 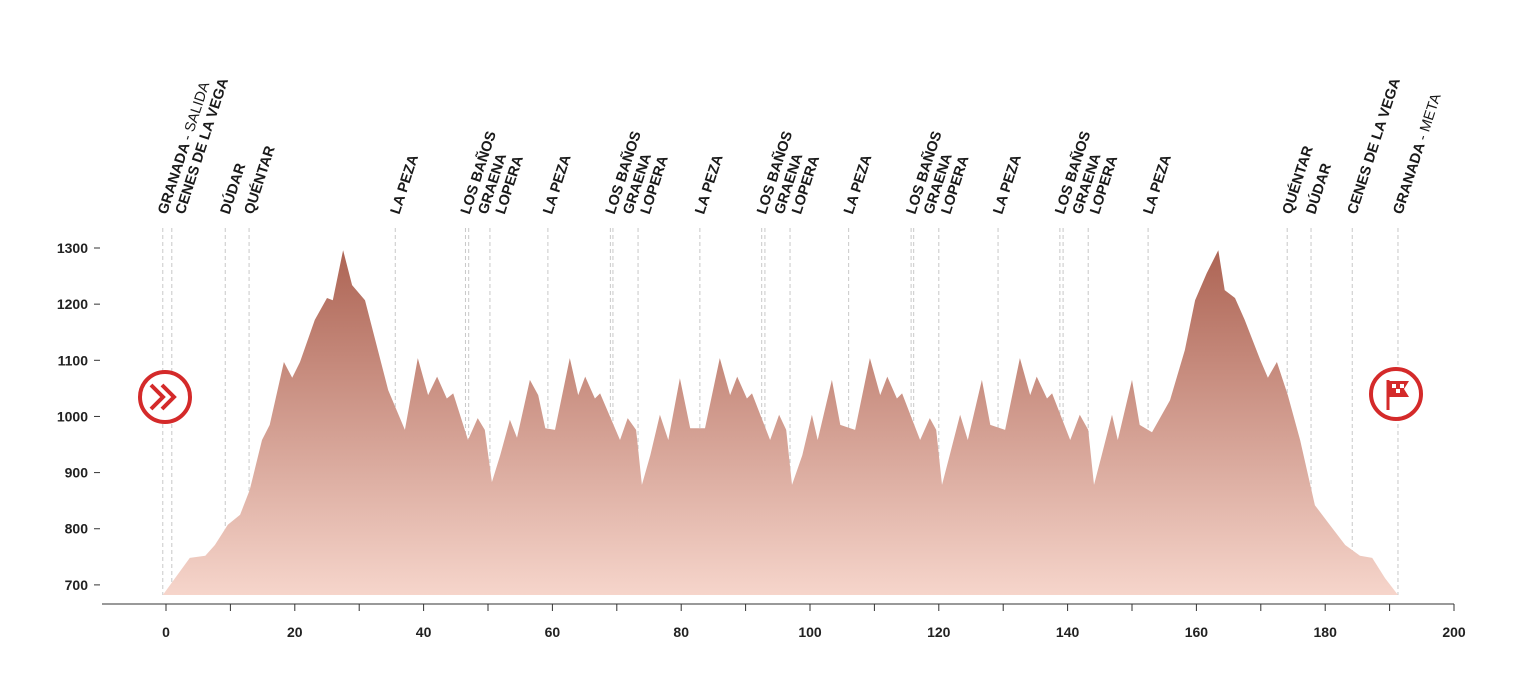 I want to click on waypoint-name: QUÉNTAR, so click(x=260, y=179).